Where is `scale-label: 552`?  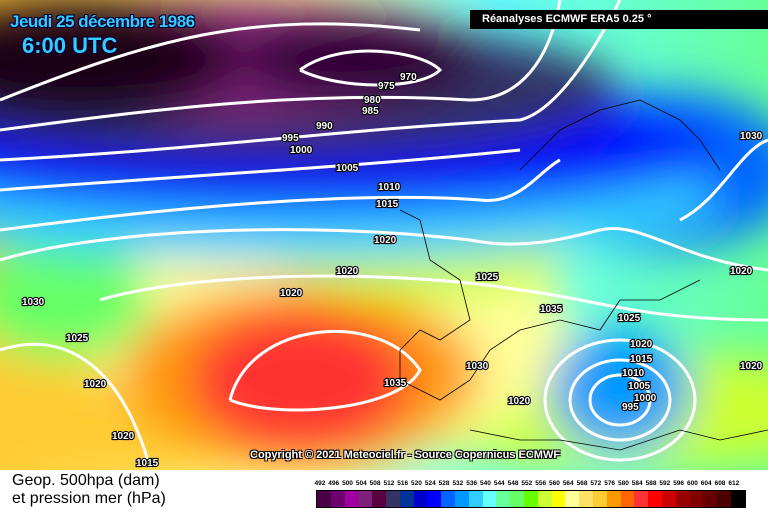
scale-label: 552 is located at coordinates (527, 483).